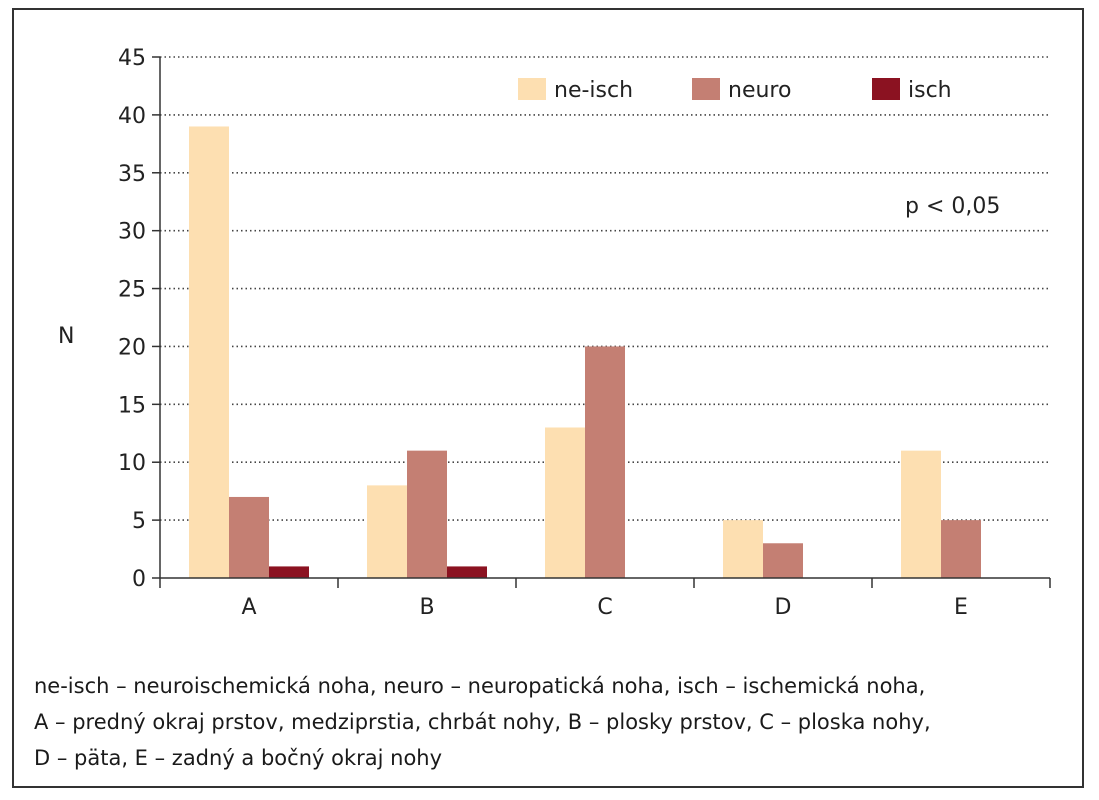  I want to click on y-tick-label: 5, so click(139, 521).